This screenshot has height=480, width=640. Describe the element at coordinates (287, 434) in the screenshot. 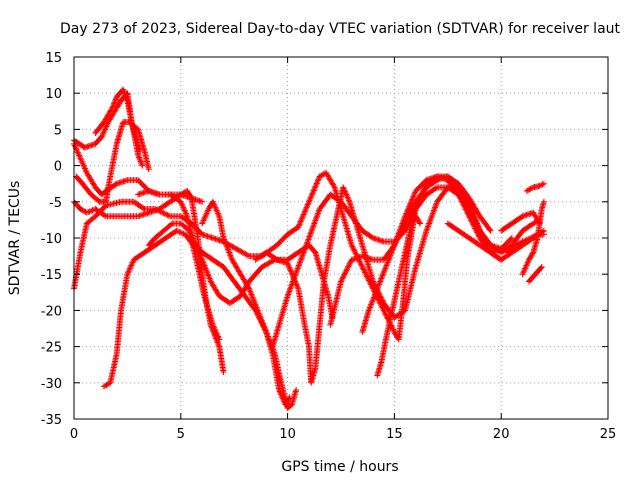

I see `x-tick-label: 10` at that location.